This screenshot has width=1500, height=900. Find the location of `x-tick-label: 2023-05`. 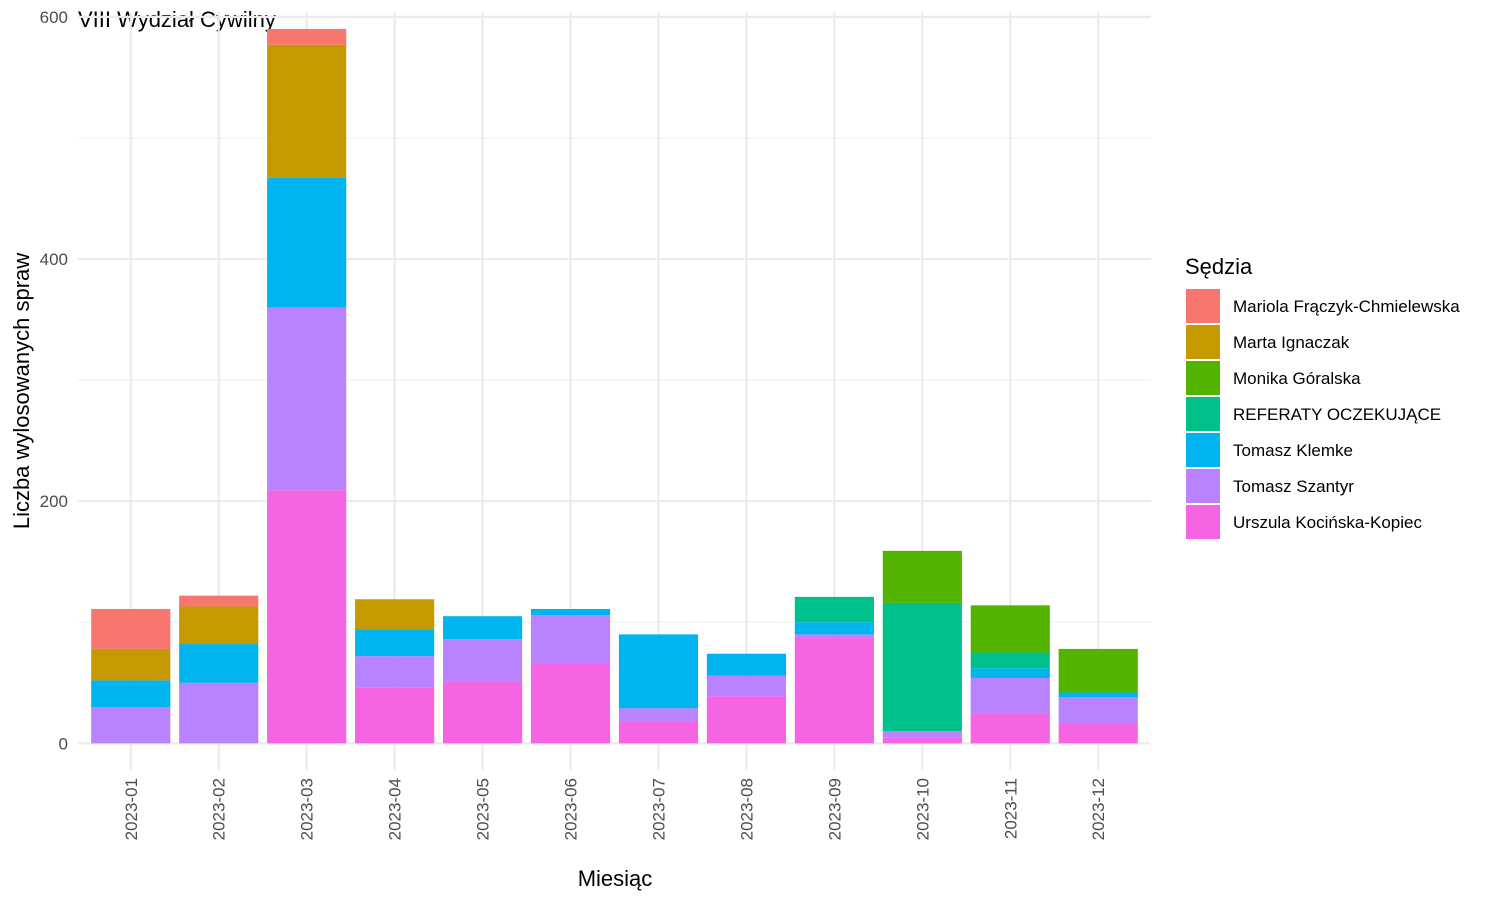

x-tick-label: 2023-05 is located at coordinates (483, 809).